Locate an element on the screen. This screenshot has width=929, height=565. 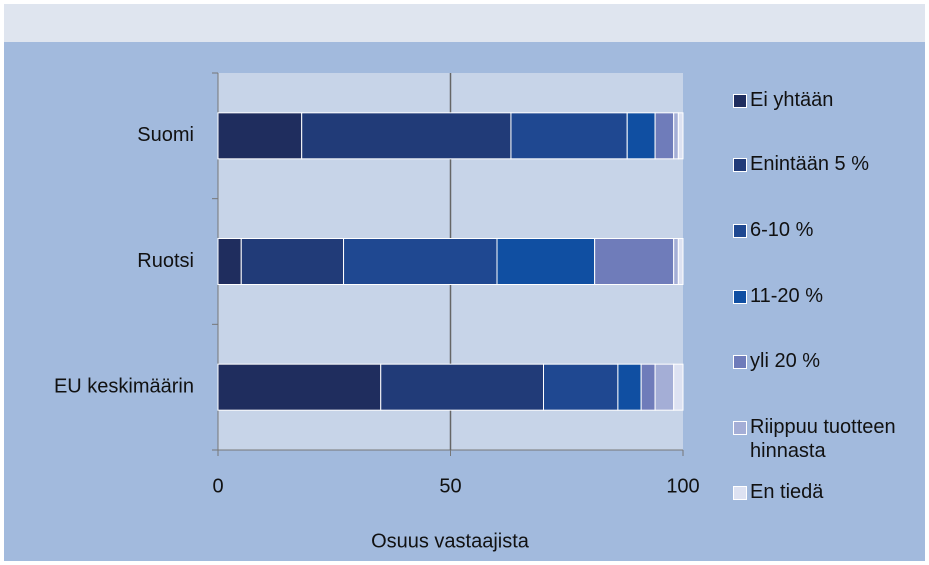
header-band is located at coordinates (464, 23).